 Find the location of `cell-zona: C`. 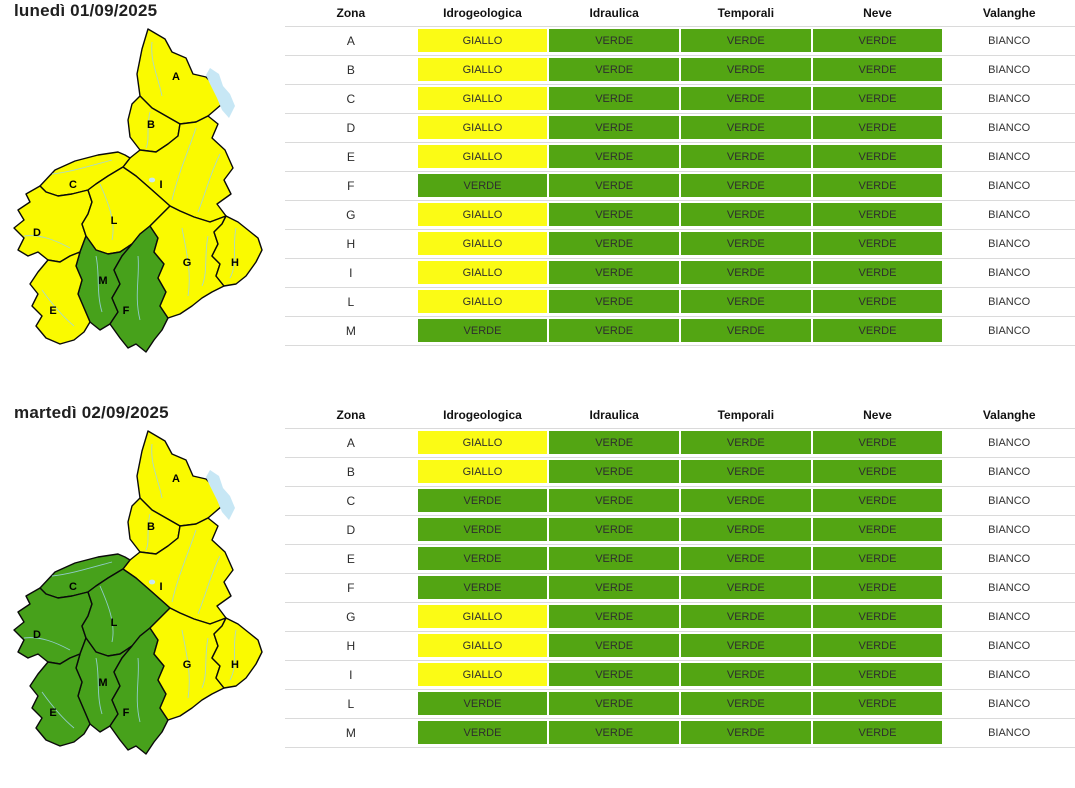

cell-zona: C is located at coordinates (351, 99).